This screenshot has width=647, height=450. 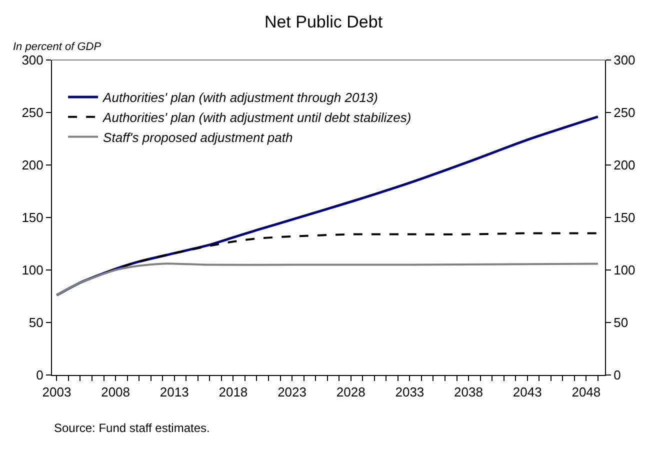 I want to click on x-tick-label: 2043, so click(x=527, y=392).